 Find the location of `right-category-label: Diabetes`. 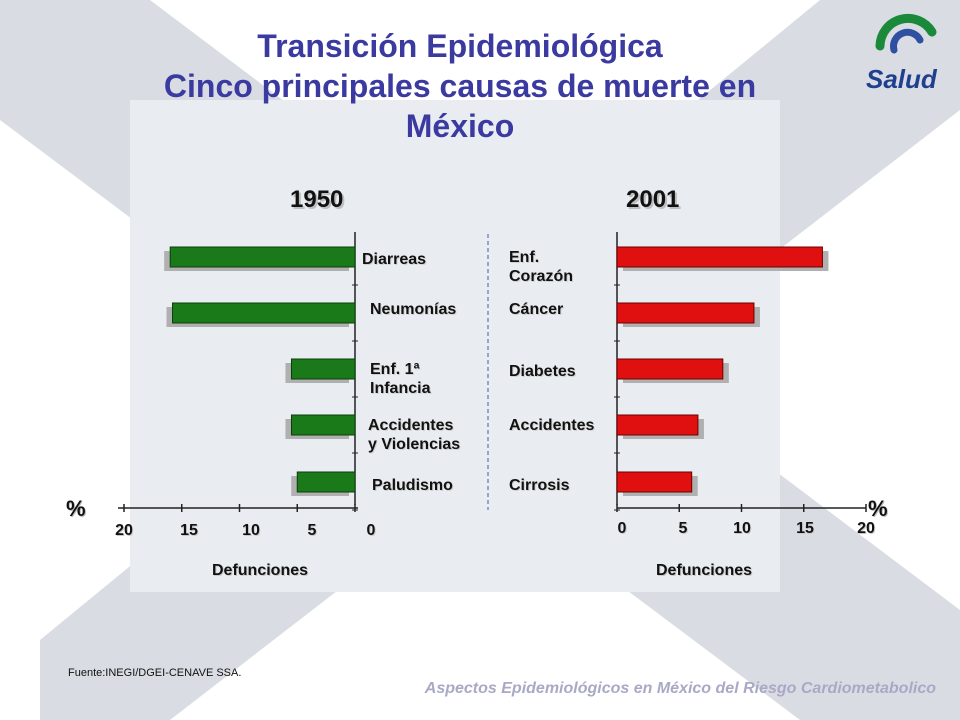

right-category-label: Diabetes is located at coordinates (542, 371).